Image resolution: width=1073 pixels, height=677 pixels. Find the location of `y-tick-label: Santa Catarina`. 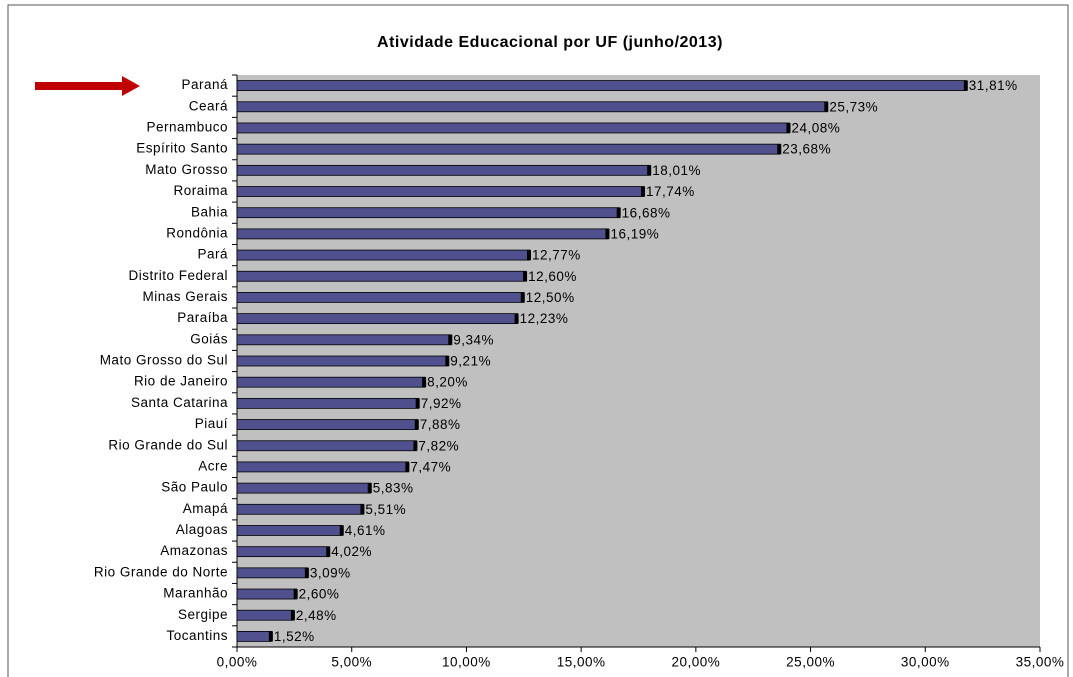

y-tick-label: Santa Catarina is located at coordinates (179, 402).